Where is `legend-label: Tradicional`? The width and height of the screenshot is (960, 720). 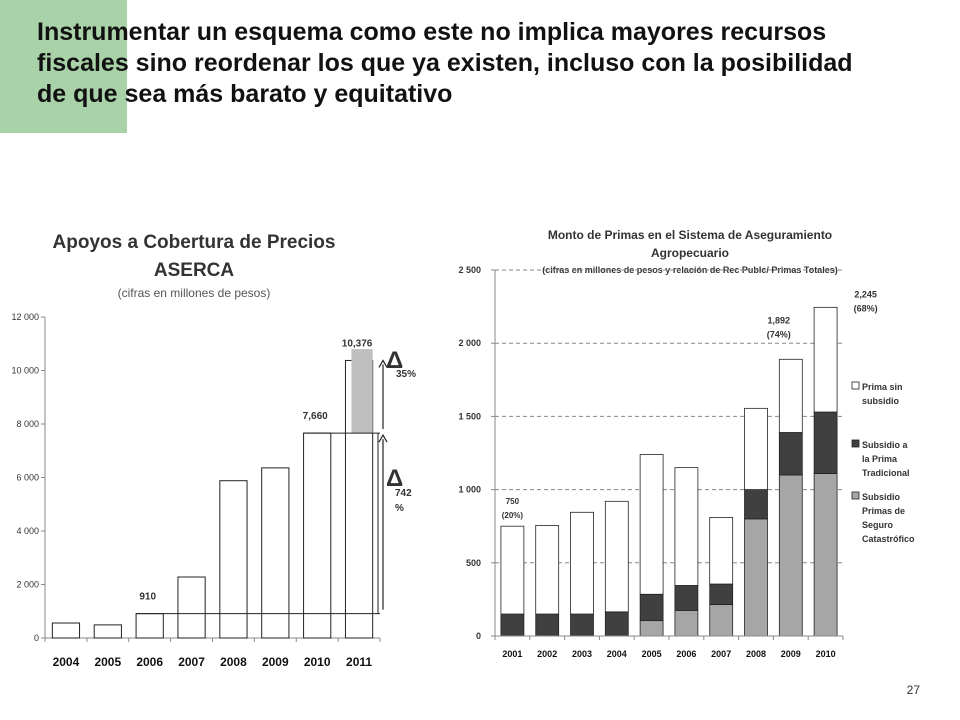 legend-label: Tradicional is located at coordinates (886, 473).